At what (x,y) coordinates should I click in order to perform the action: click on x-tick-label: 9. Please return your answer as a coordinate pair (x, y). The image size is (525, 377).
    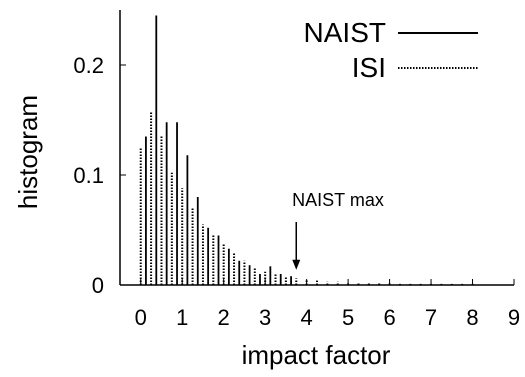
    Looking at the image, I should click on (514, 317).